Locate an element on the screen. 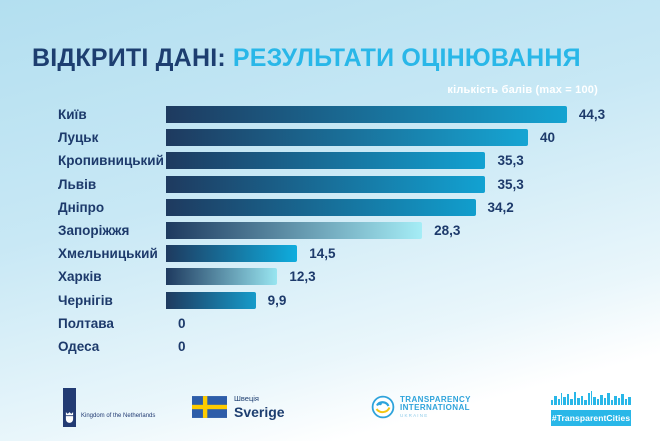  chart-row: Луцьк 40 is located at coordinates (355, 137).